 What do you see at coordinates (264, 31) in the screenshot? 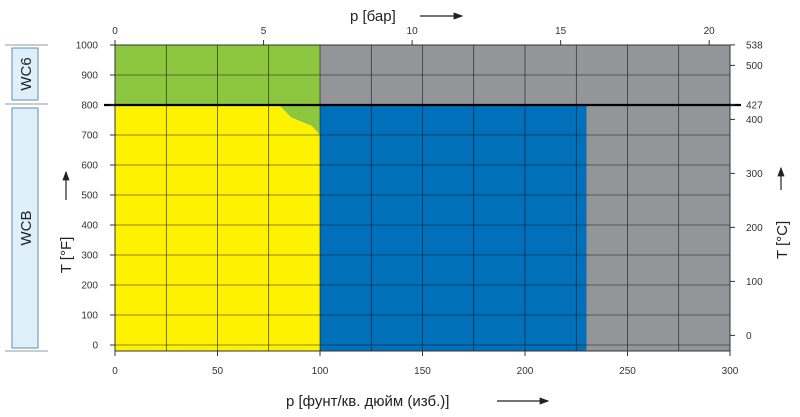
I see `top-tick-label: 5` at bounding box center [264, 31].